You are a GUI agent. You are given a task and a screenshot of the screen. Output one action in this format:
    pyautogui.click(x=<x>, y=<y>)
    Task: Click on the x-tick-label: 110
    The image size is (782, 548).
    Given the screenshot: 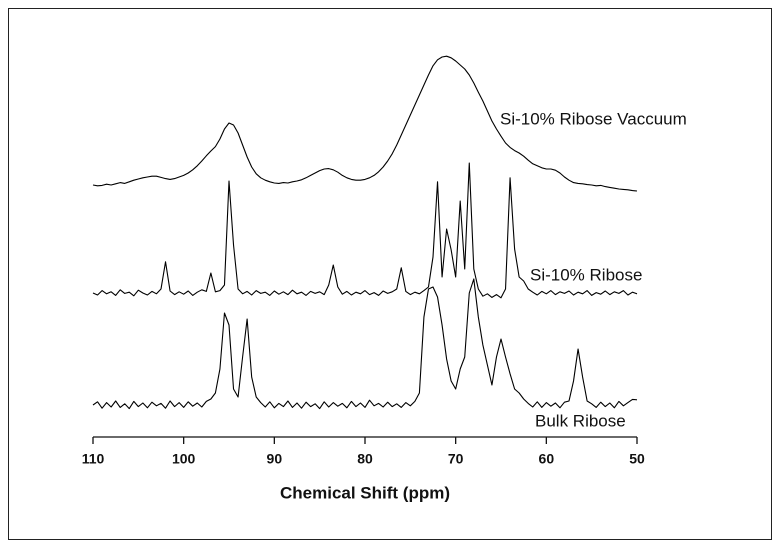 What is the action you would take?
    pyautogui.click(x=93, y=459)
    